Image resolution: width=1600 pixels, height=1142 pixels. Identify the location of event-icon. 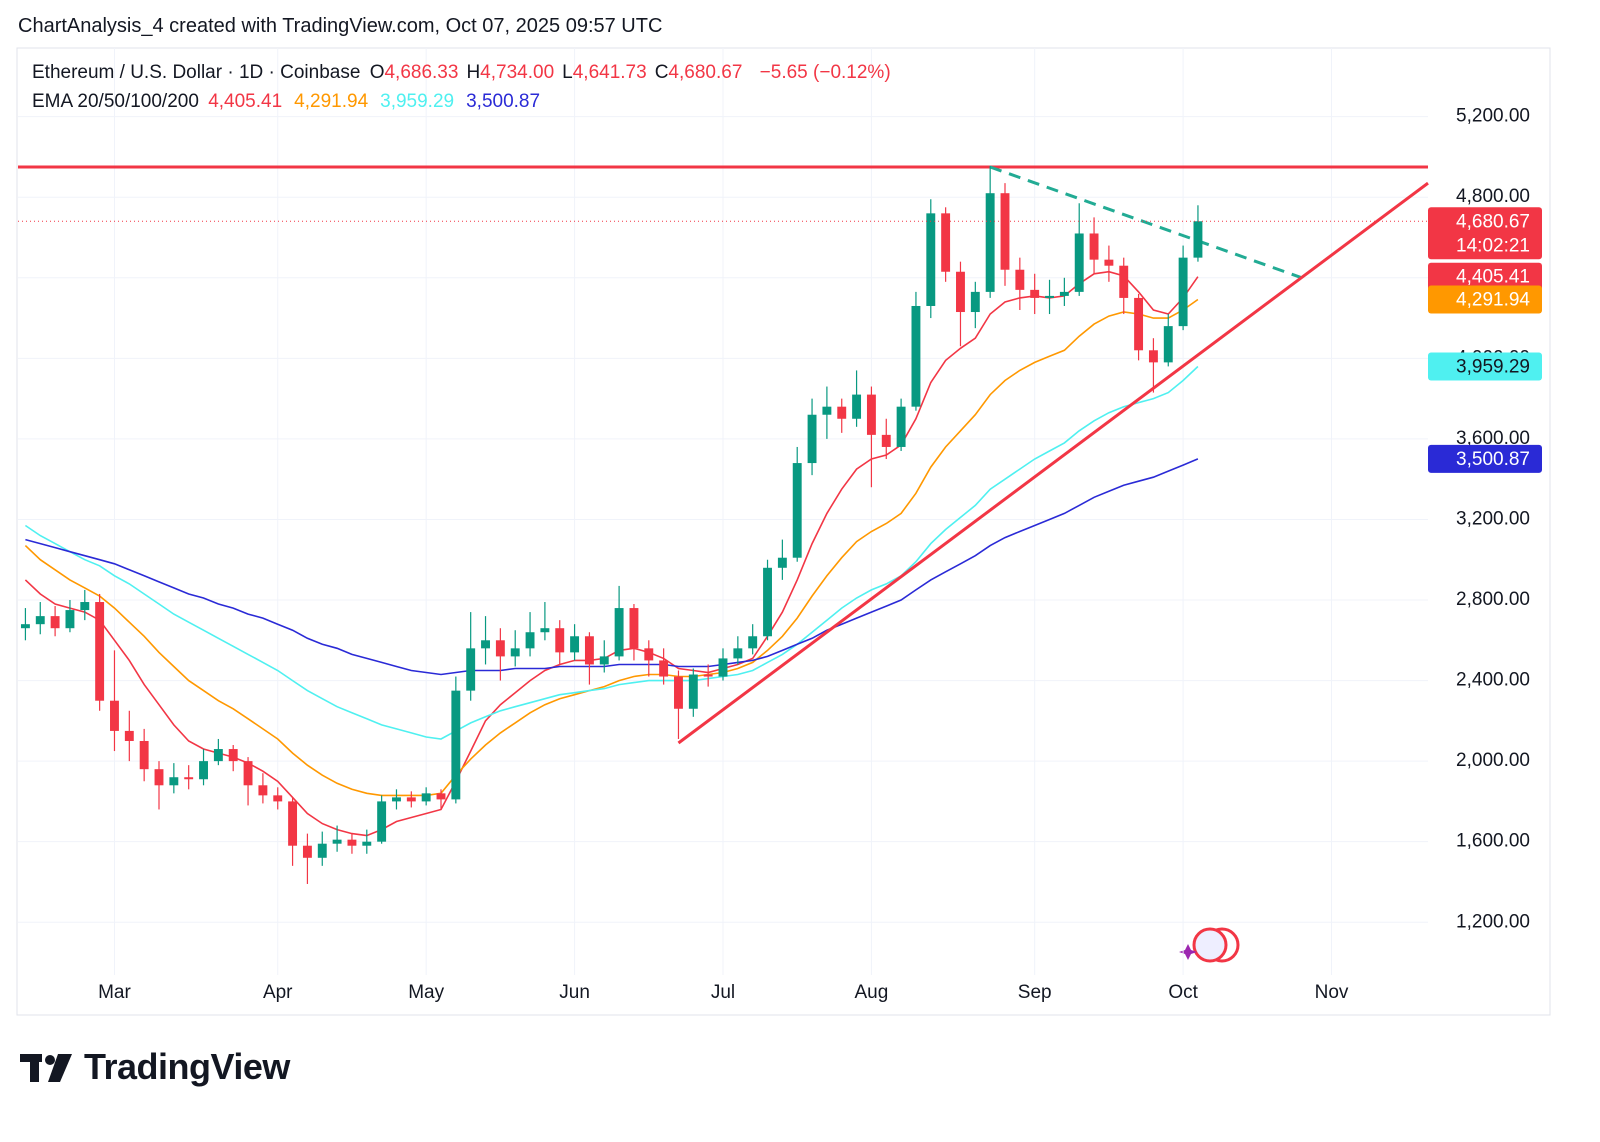
(1209, 945).